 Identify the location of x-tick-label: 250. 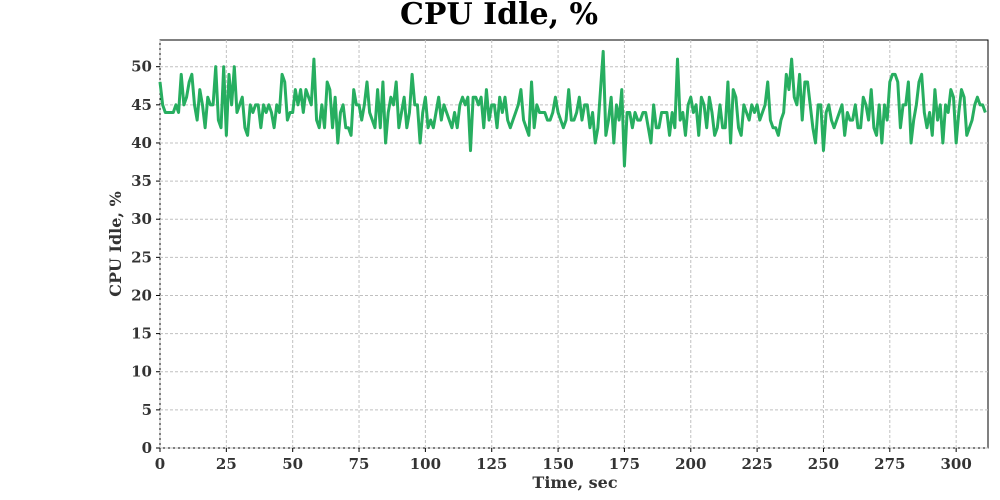
(823, 464).